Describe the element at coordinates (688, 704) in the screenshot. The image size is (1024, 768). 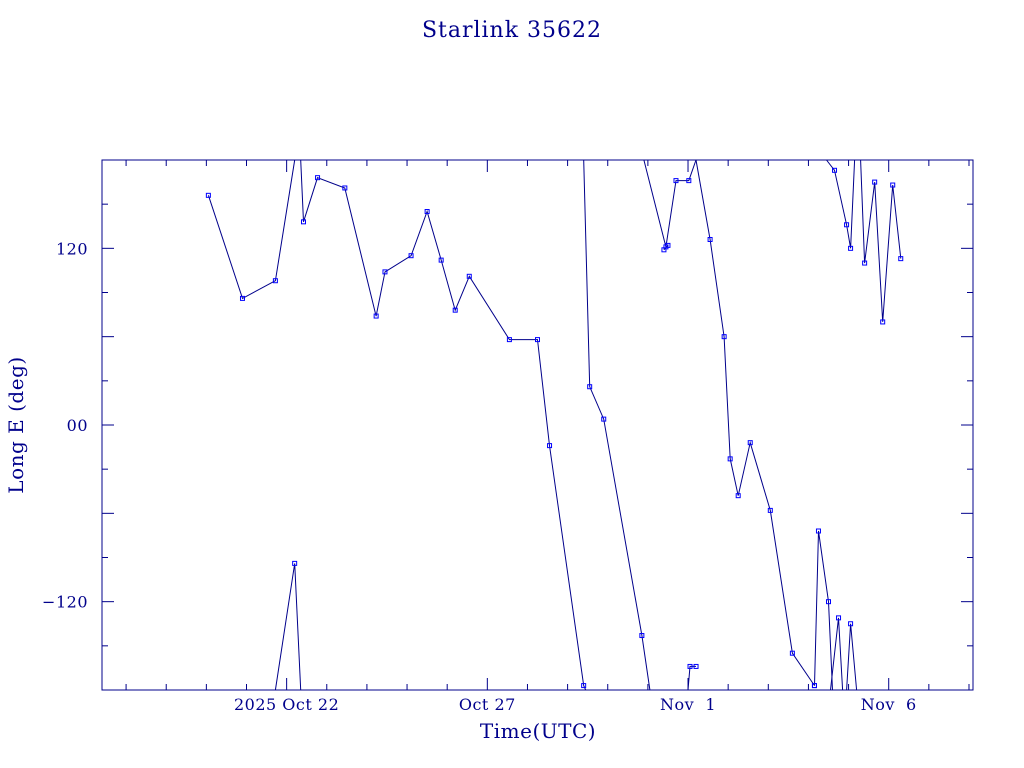
I see `x-tick-label: Nov 1` at that location.